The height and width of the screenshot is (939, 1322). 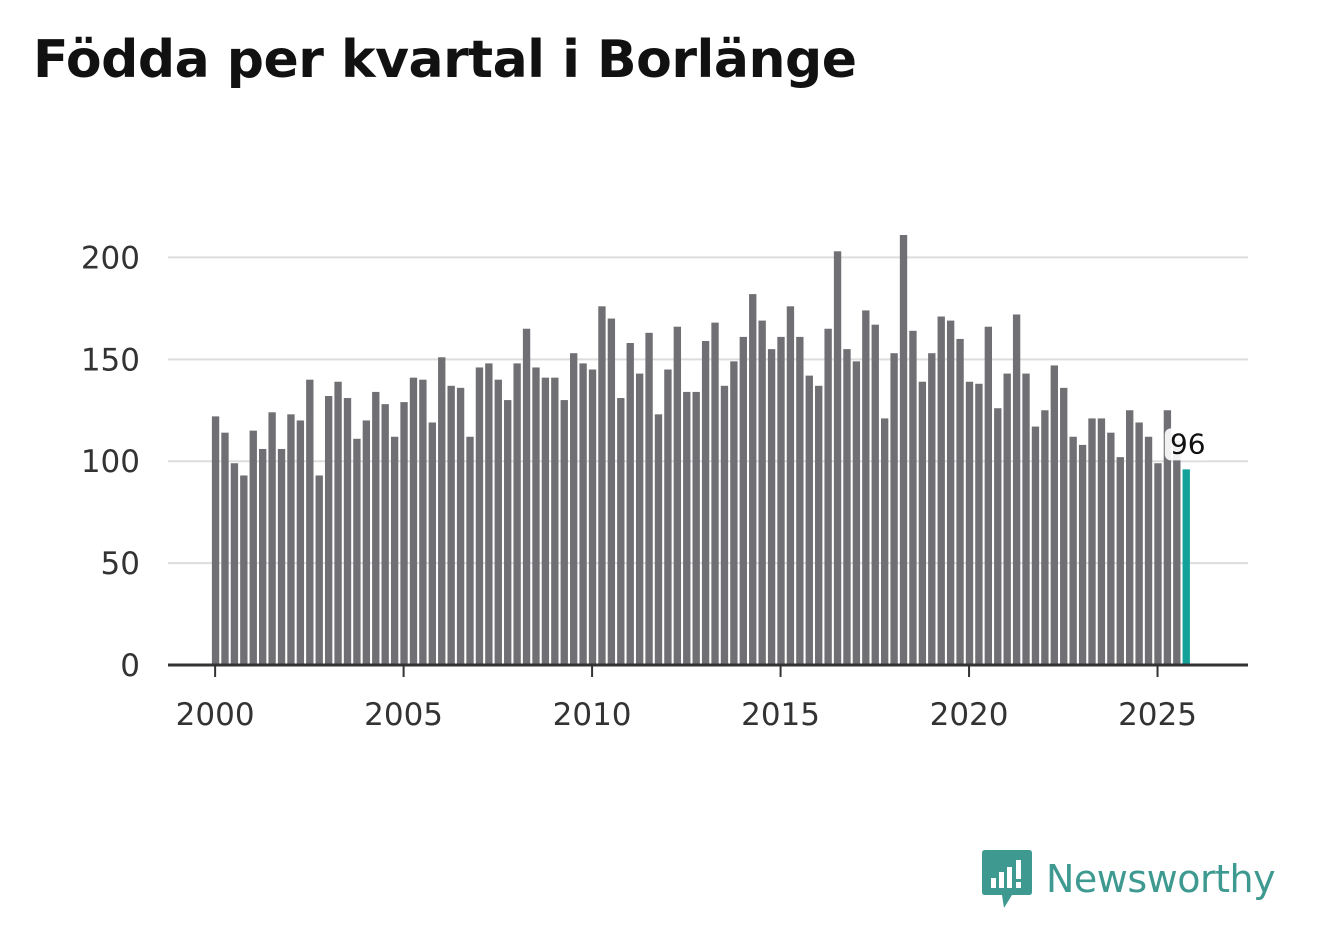 I want to click on chart-title: Födda per kvartal i Borlänge, so click(x=445, y=60).